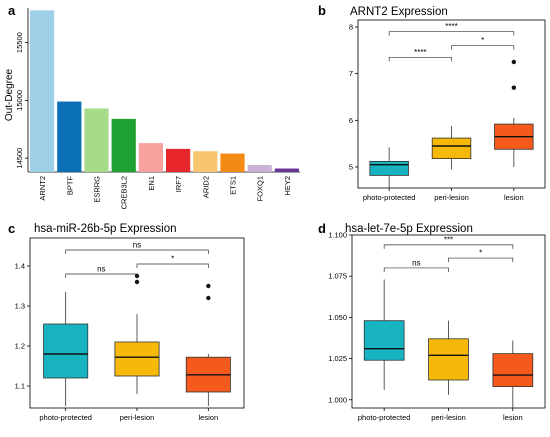 The image size is (550, 437). Describe the element at coordinates (513, 370) in the screenshot. I see `panel-d-box-lesion` at that location.